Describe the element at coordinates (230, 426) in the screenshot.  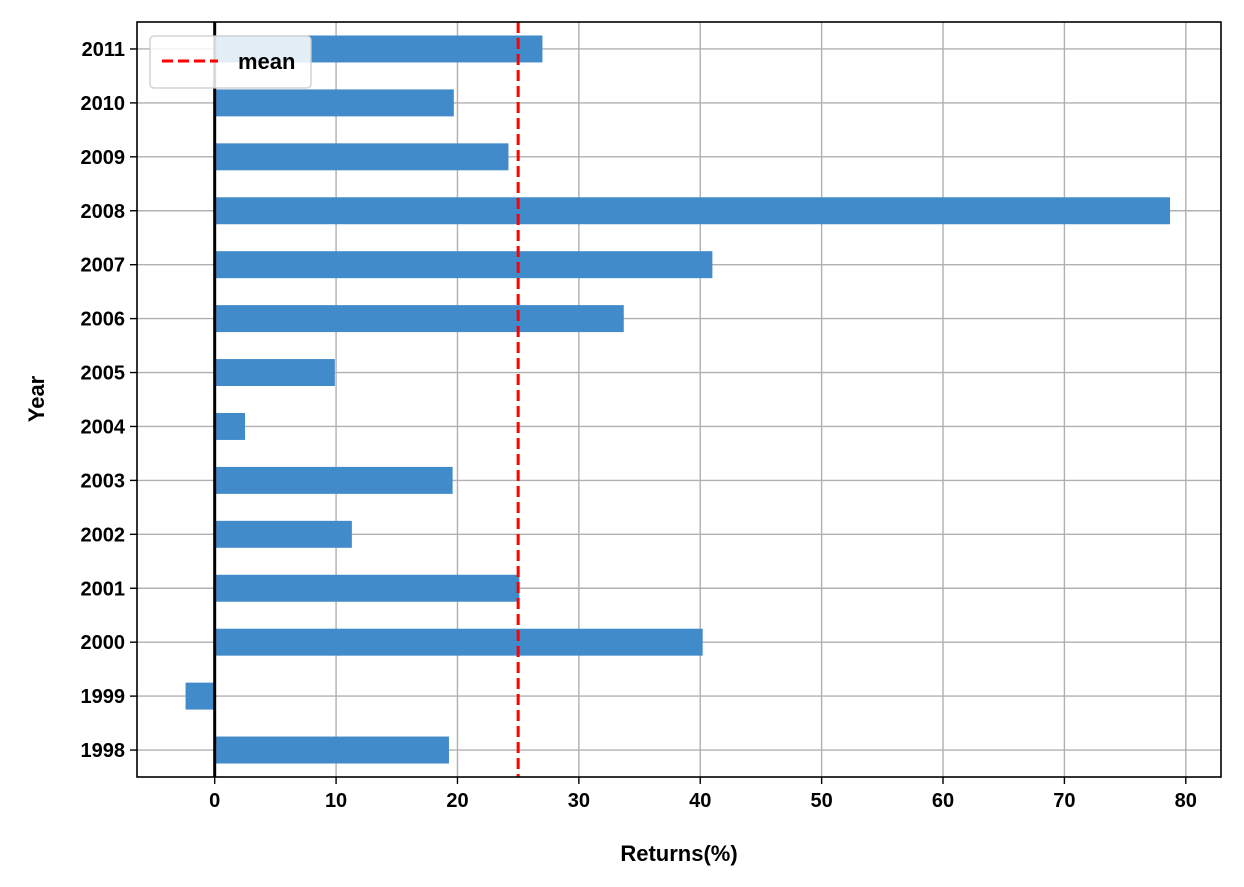
I see `bar-2004` at that location.